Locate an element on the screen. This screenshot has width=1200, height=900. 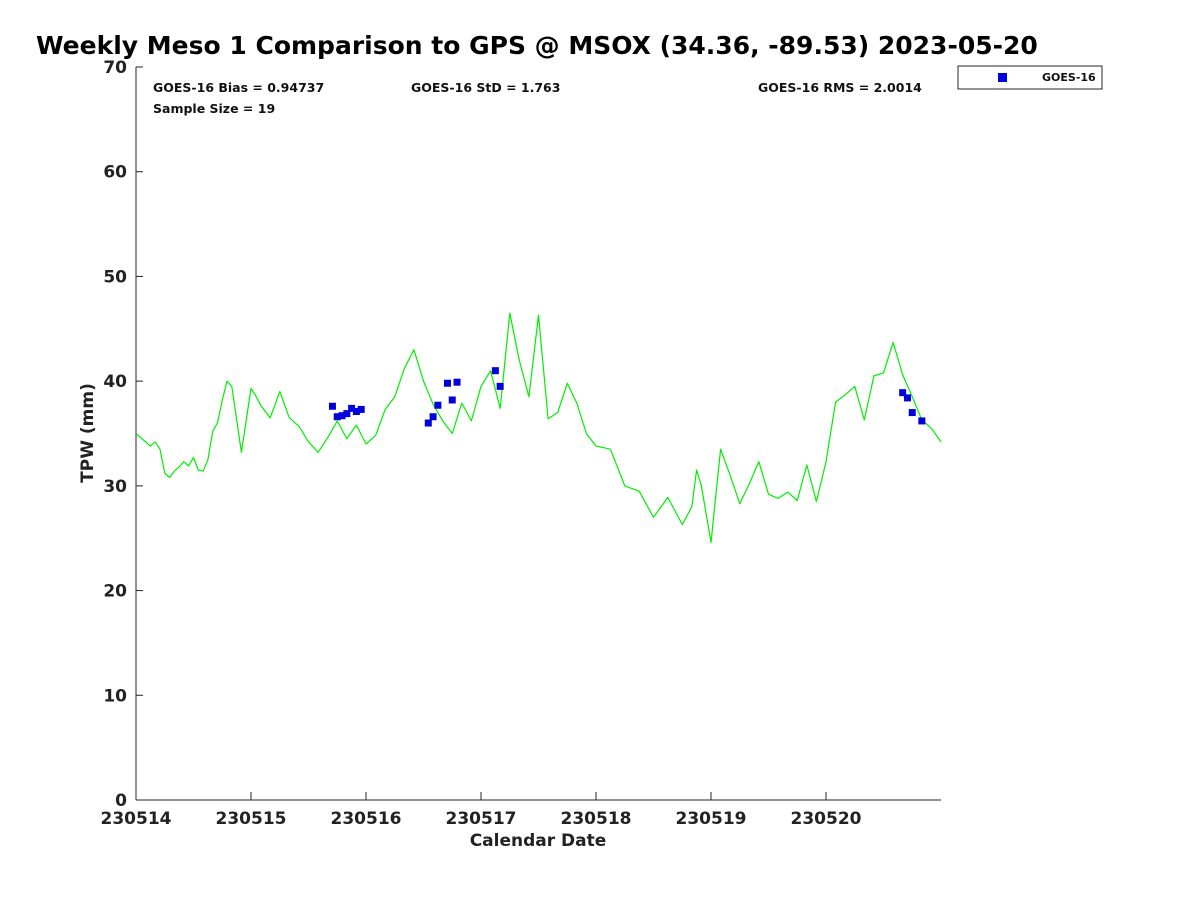
y-tick-label: 70 is located at coordinates (115, 68).